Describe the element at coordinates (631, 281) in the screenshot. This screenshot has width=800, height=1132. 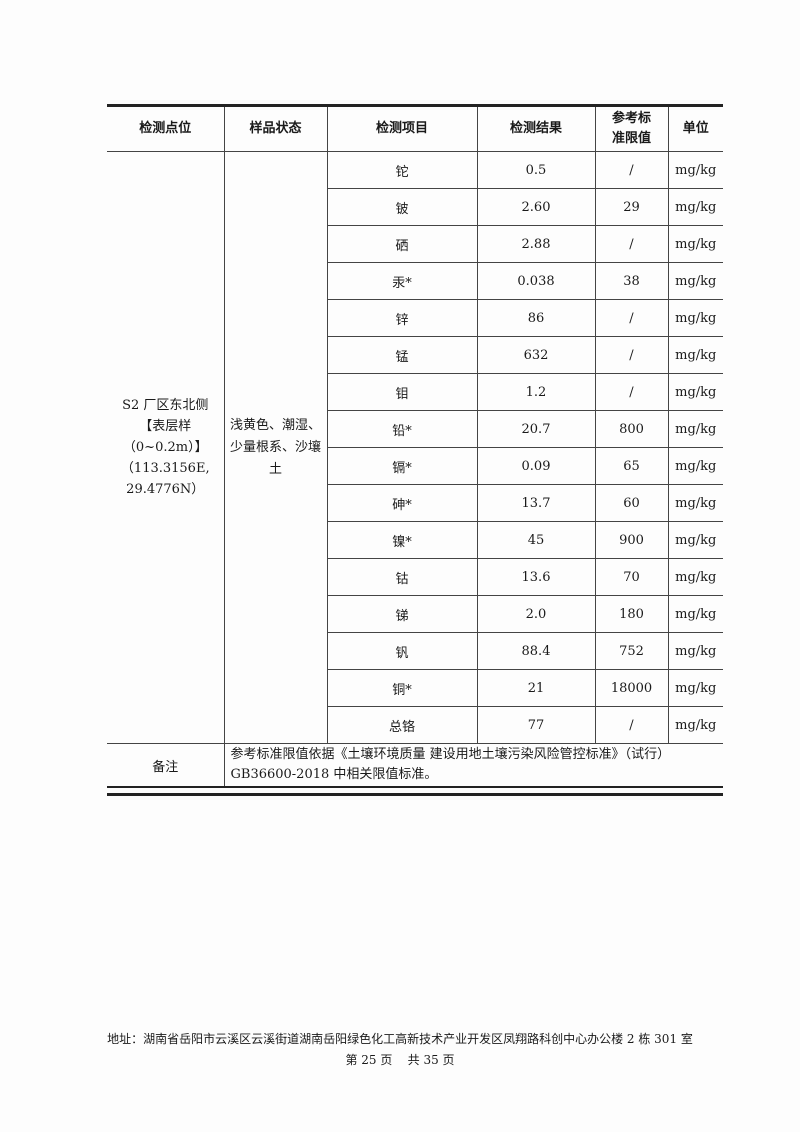
I see `limit-cell: 38` at that location.